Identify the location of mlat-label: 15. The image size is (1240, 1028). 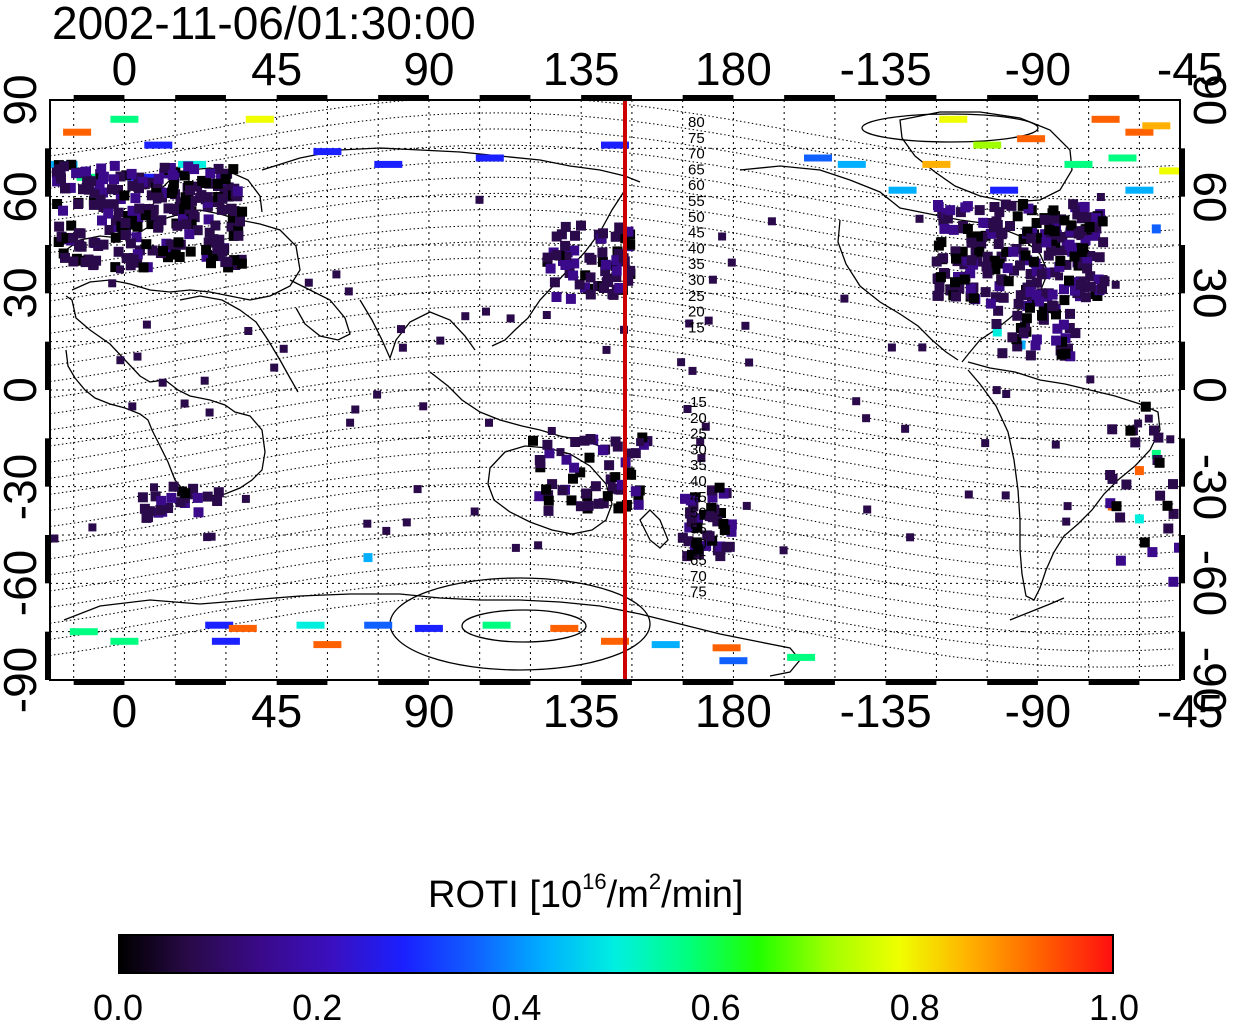
(696, 327).